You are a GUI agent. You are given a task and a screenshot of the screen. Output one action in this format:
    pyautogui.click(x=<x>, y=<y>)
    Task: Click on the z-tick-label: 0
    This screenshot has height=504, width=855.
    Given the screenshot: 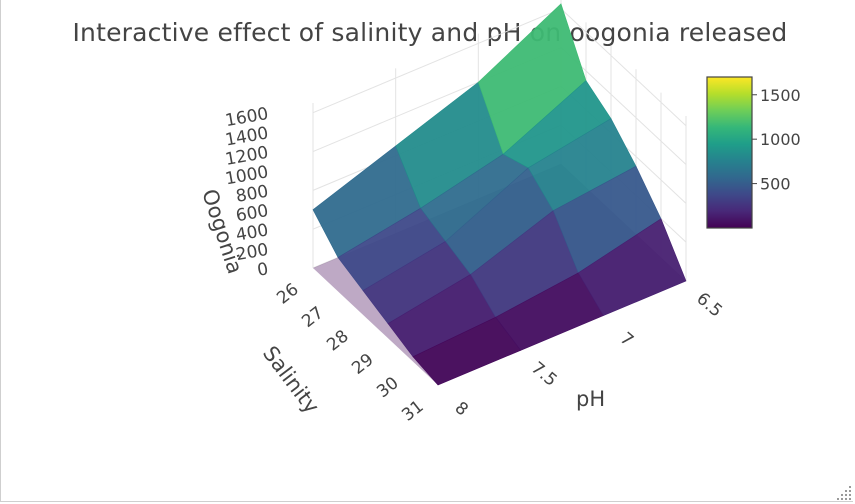 What is the action you would take?
    pyautogui.click(x=263, y=270)
    